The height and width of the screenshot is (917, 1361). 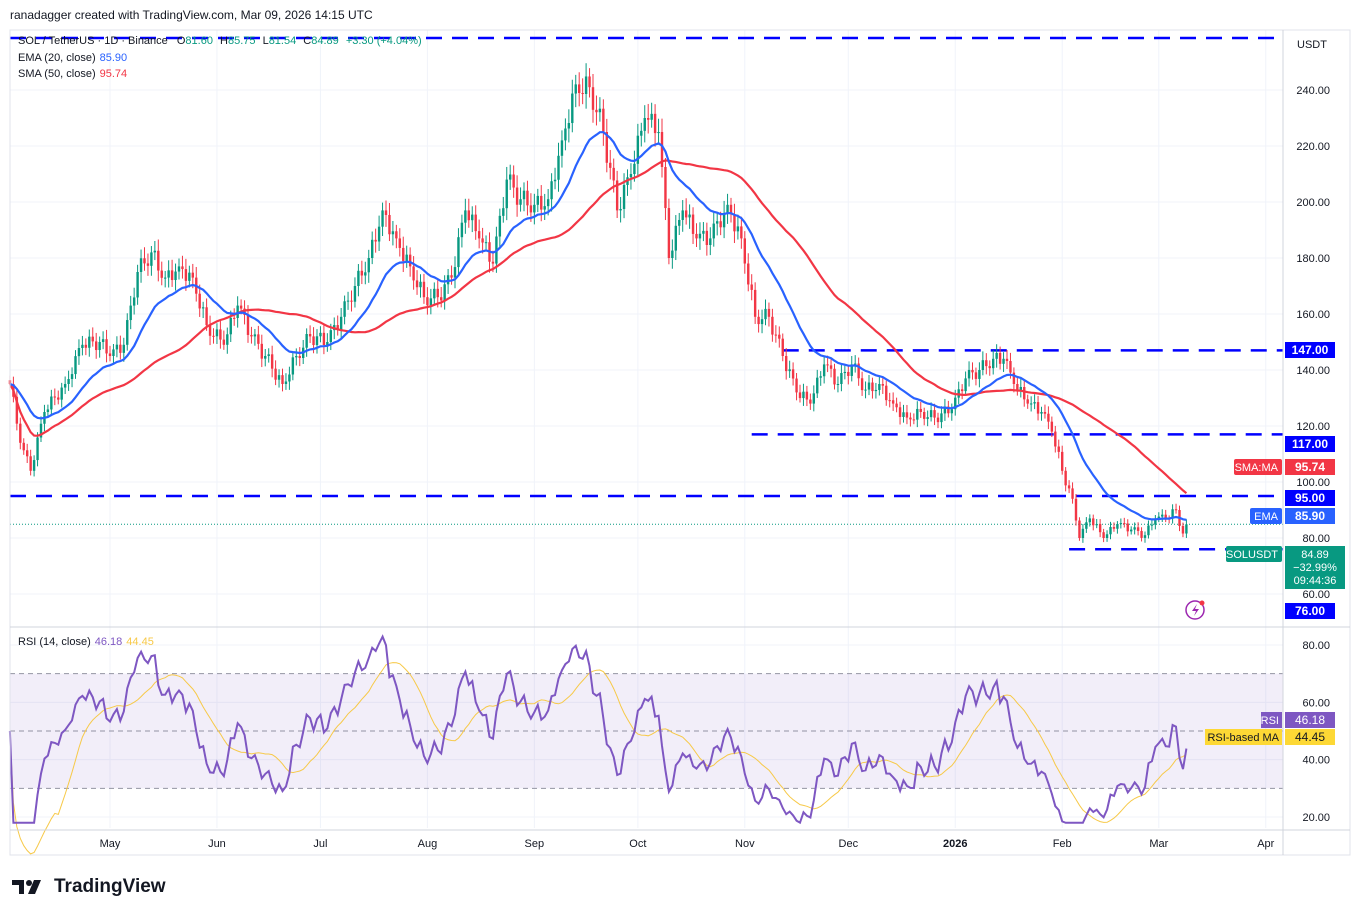 What do you see at coordinates (1265, 844) in the screenshot?
I see `time-tick-label: Apr` at bounding box center [1265, 844].